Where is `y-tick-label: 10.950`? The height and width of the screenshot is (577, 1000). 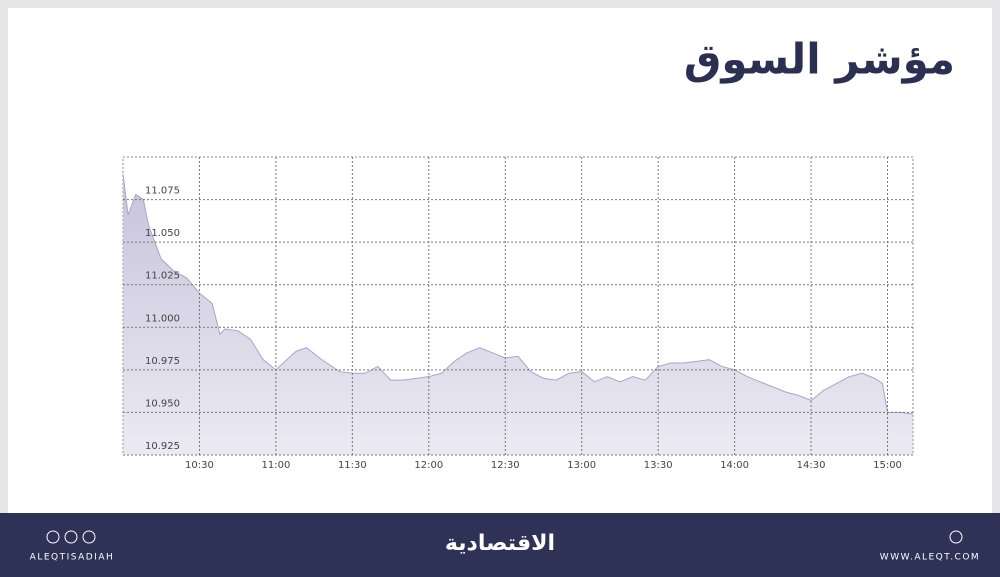 y-tick-label: 10.950 is located at coordinates (162, 403).